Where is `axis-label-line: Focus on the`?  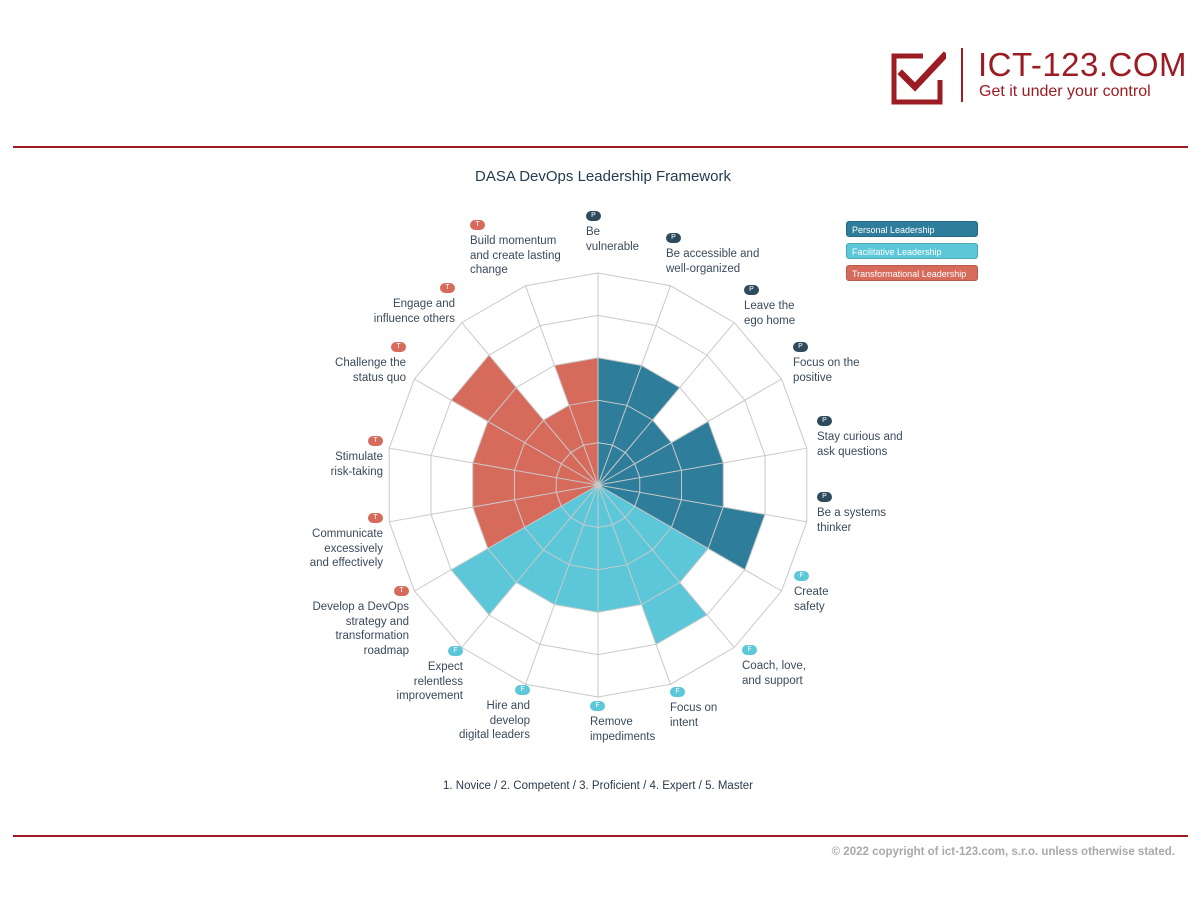 axis-label-line: Focus on the is located at coordinates (826, 363).